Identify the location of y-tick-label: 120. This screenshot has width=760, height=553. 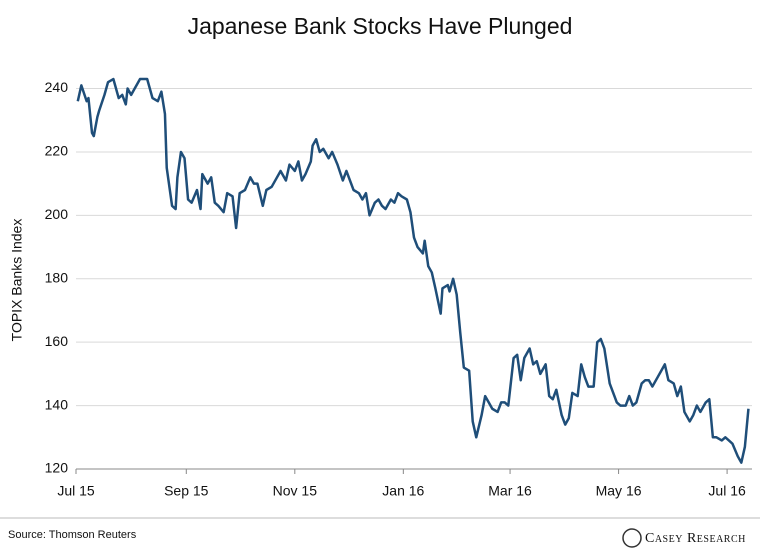
(57, 468).